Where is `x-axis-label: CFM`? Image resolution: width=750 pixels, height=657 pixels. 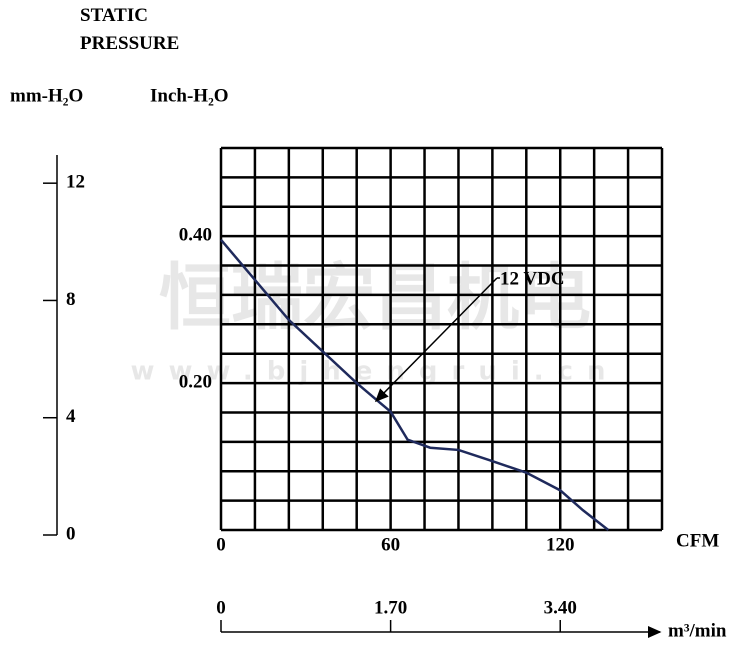
x-axis-label: CFM is located at coordinates (697, 540).